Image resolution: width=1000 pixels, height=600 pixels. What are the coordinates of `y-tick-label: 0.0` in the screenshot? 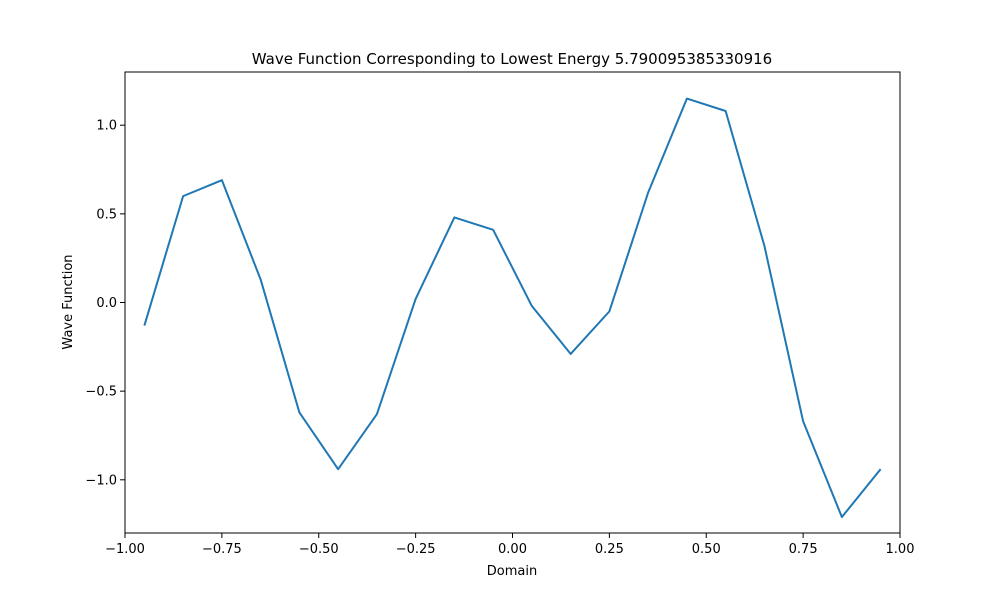 It's located at (106, 303).